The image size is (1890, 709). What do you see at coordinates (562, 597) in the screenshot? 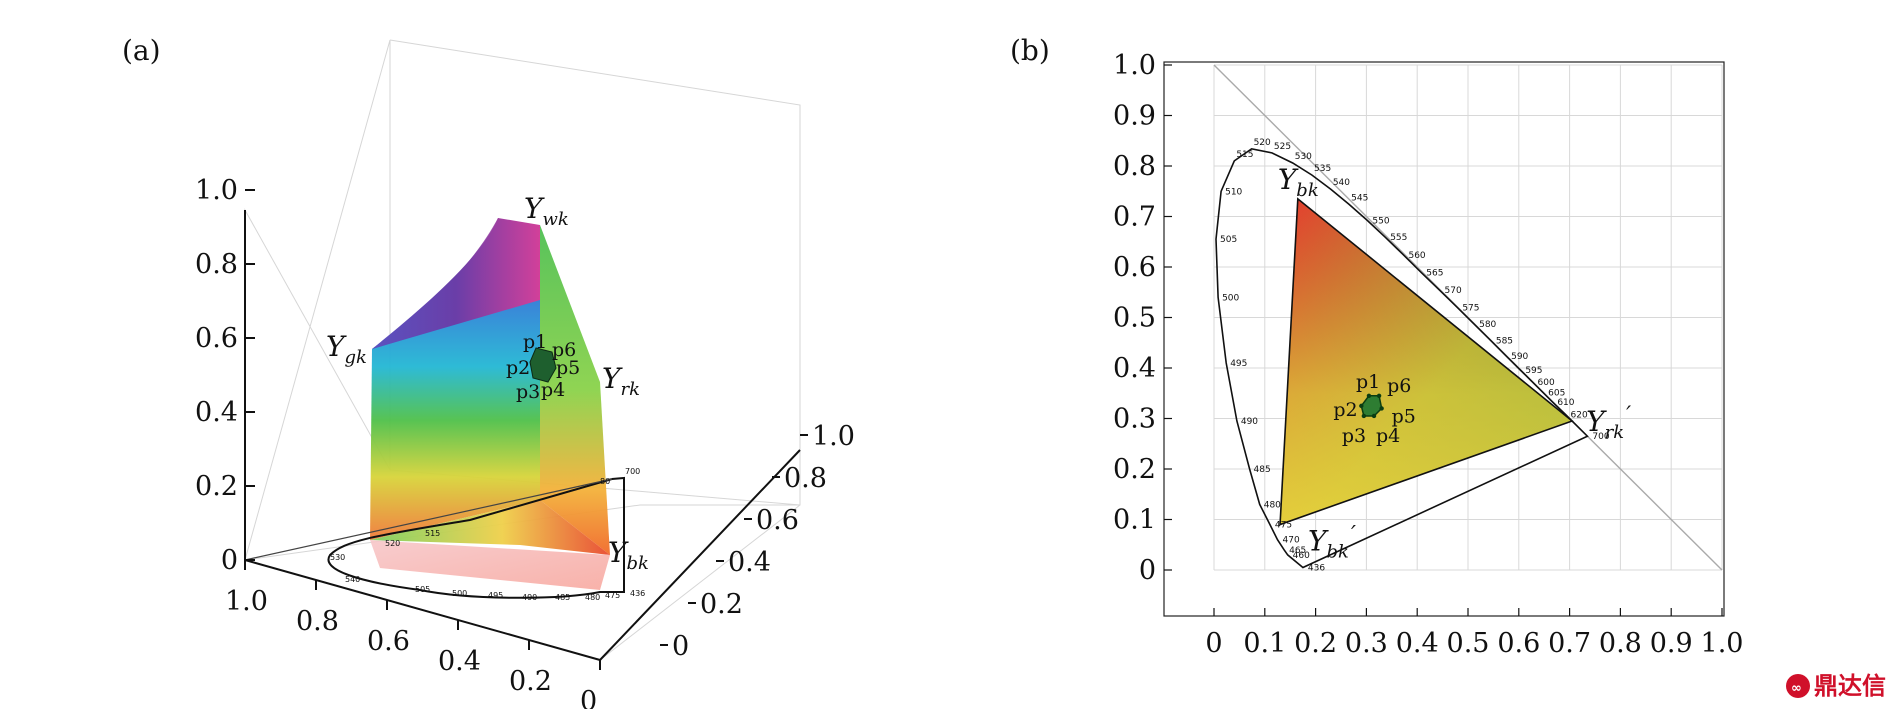
I see `locus-3d-label-485: 485` at bounding box center [562, 597].